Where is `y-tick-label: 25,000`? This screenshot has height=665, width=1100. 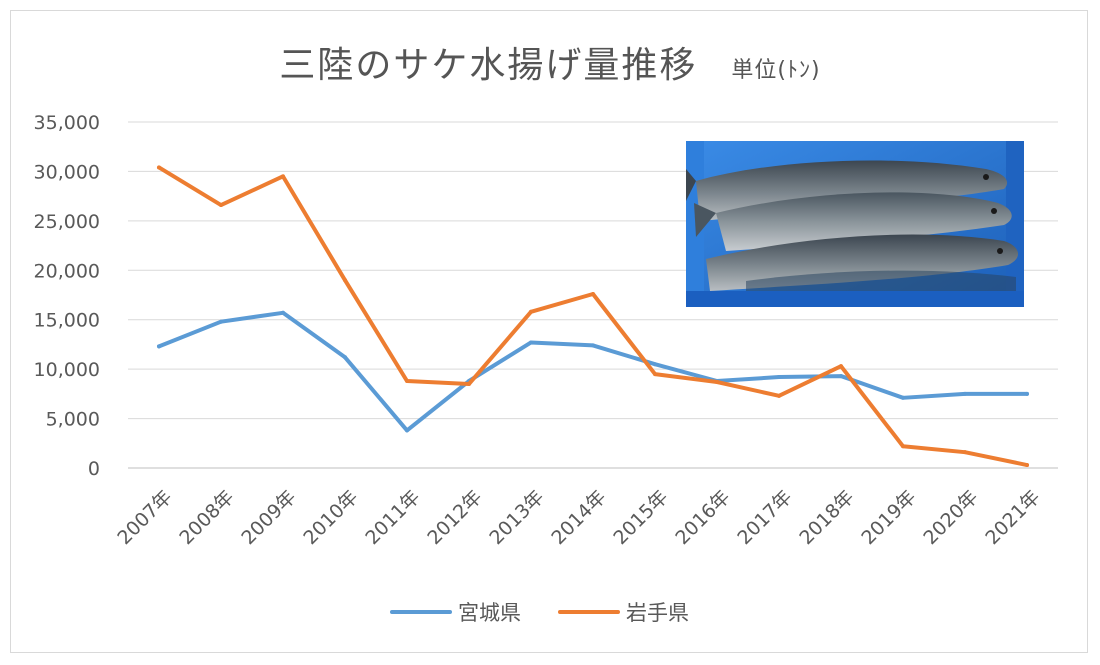 y-tick-label: 25,000 is located at coordinates (67, 222).